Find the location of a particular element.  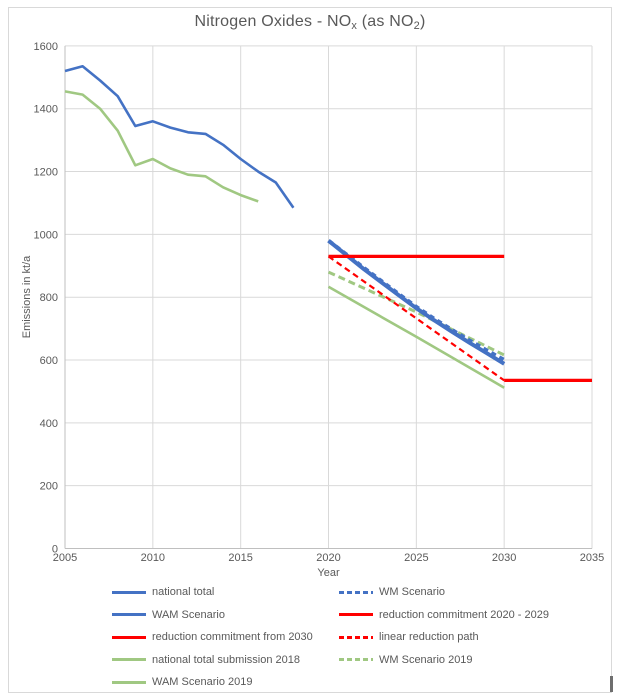

y-tick-label: 200 is located at coordinates (49, 487).